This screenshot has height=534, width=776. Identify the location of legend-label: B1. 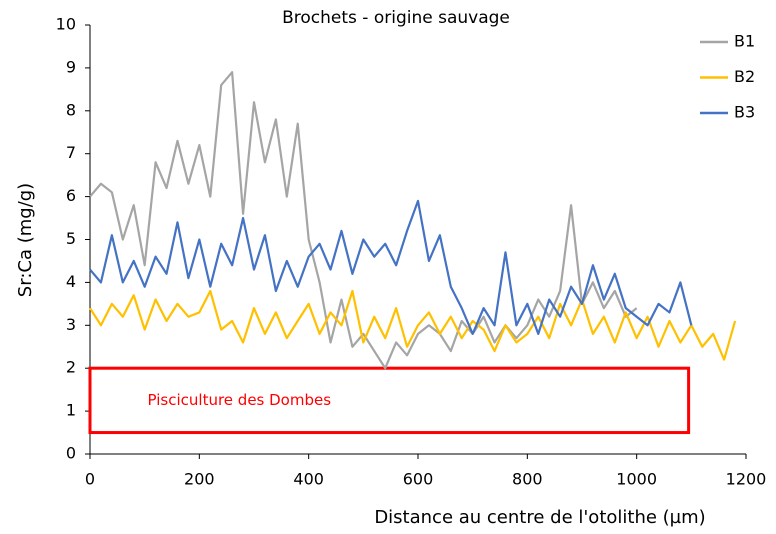
(744, 41).